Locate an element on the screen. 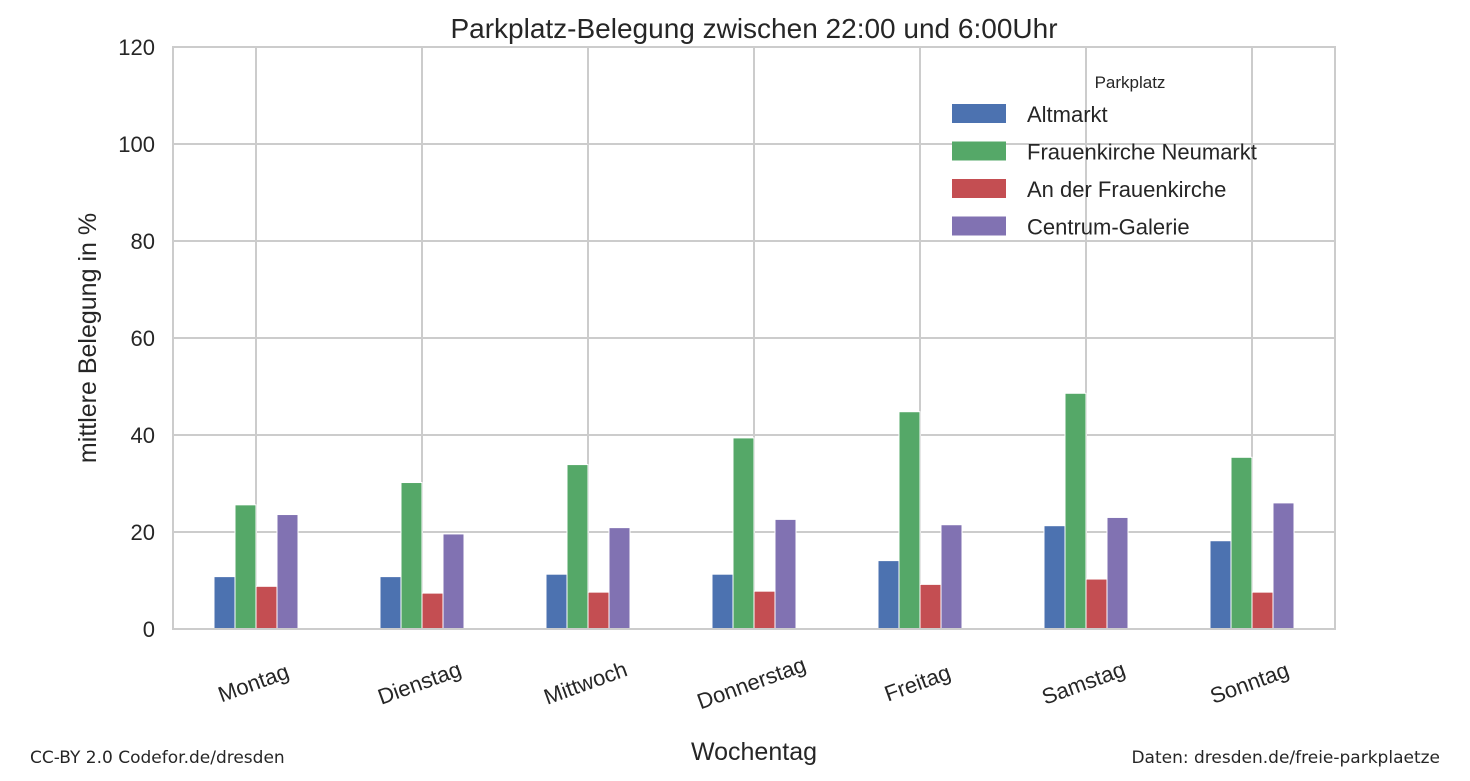  legend-label: Centrum-Galerie is located at coordinates (1108, 227).